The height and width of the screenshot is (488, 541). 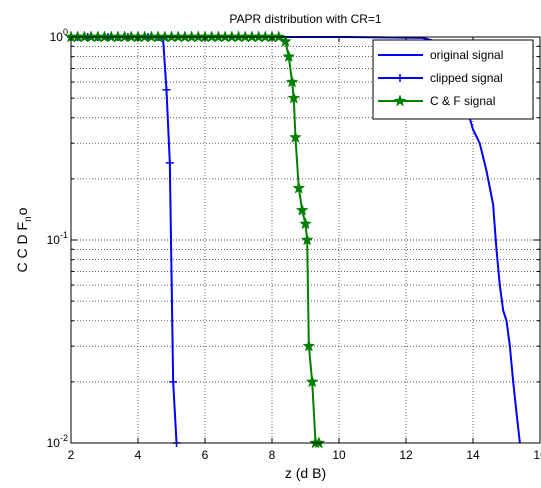 What do you see at coordinates (305, 19) in the screenshot?
I see `chart-title: PAPR distribution with CR=1` at bounding box center [305, 19].